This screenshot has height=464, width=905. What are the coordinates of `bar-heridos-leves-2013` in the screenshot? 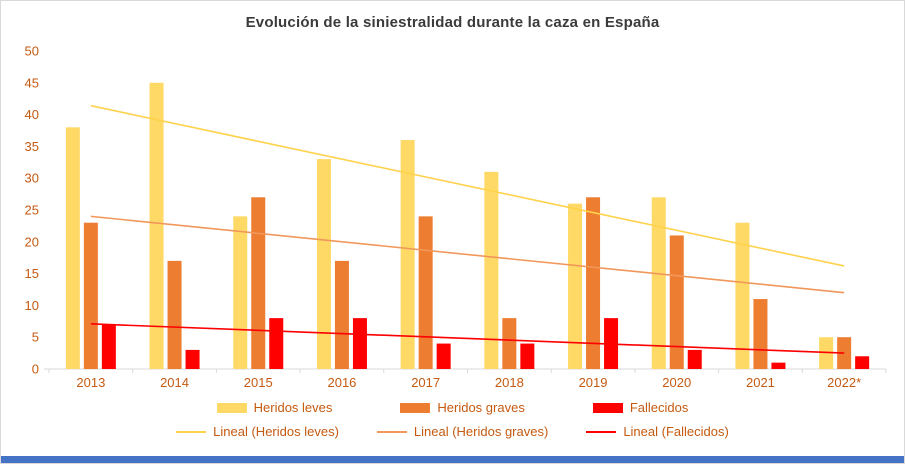 It's located at (72, 248).